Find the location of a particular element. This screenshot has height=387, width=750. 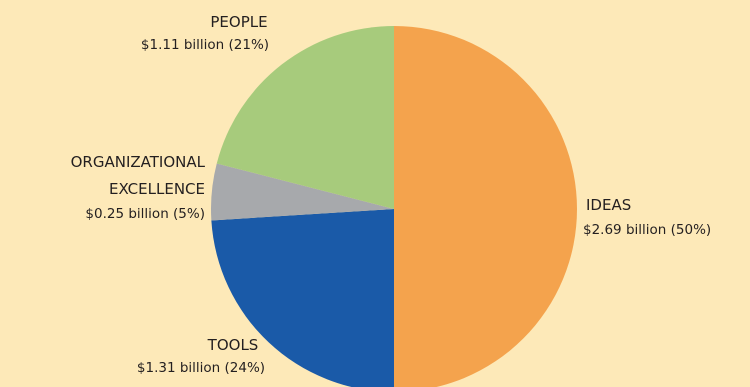

people-value-label: $1.11 billion (21%) is located at coordinates (205, 45).